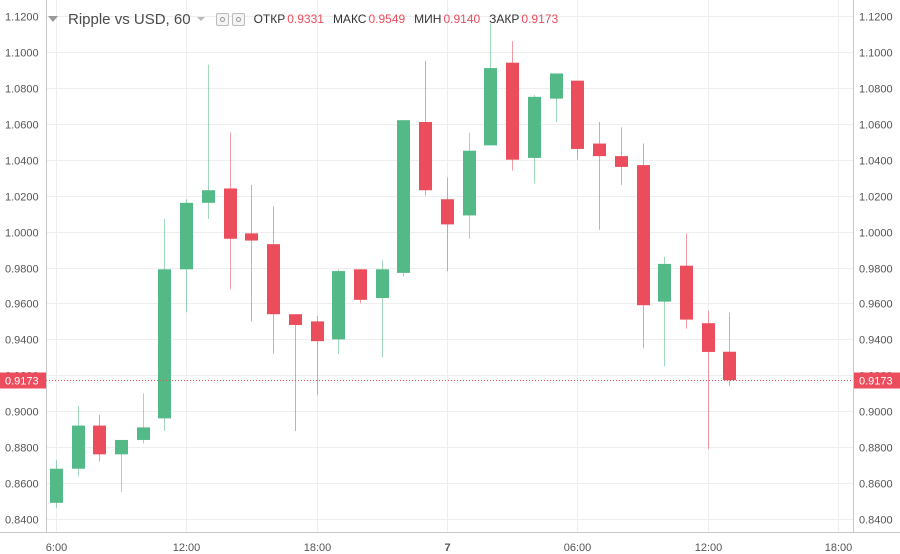  What do you see at coordinates (22, 54) in the screenshot?
I see `y-tick-label-left: 1.1000` at bounding box center [22, 54].